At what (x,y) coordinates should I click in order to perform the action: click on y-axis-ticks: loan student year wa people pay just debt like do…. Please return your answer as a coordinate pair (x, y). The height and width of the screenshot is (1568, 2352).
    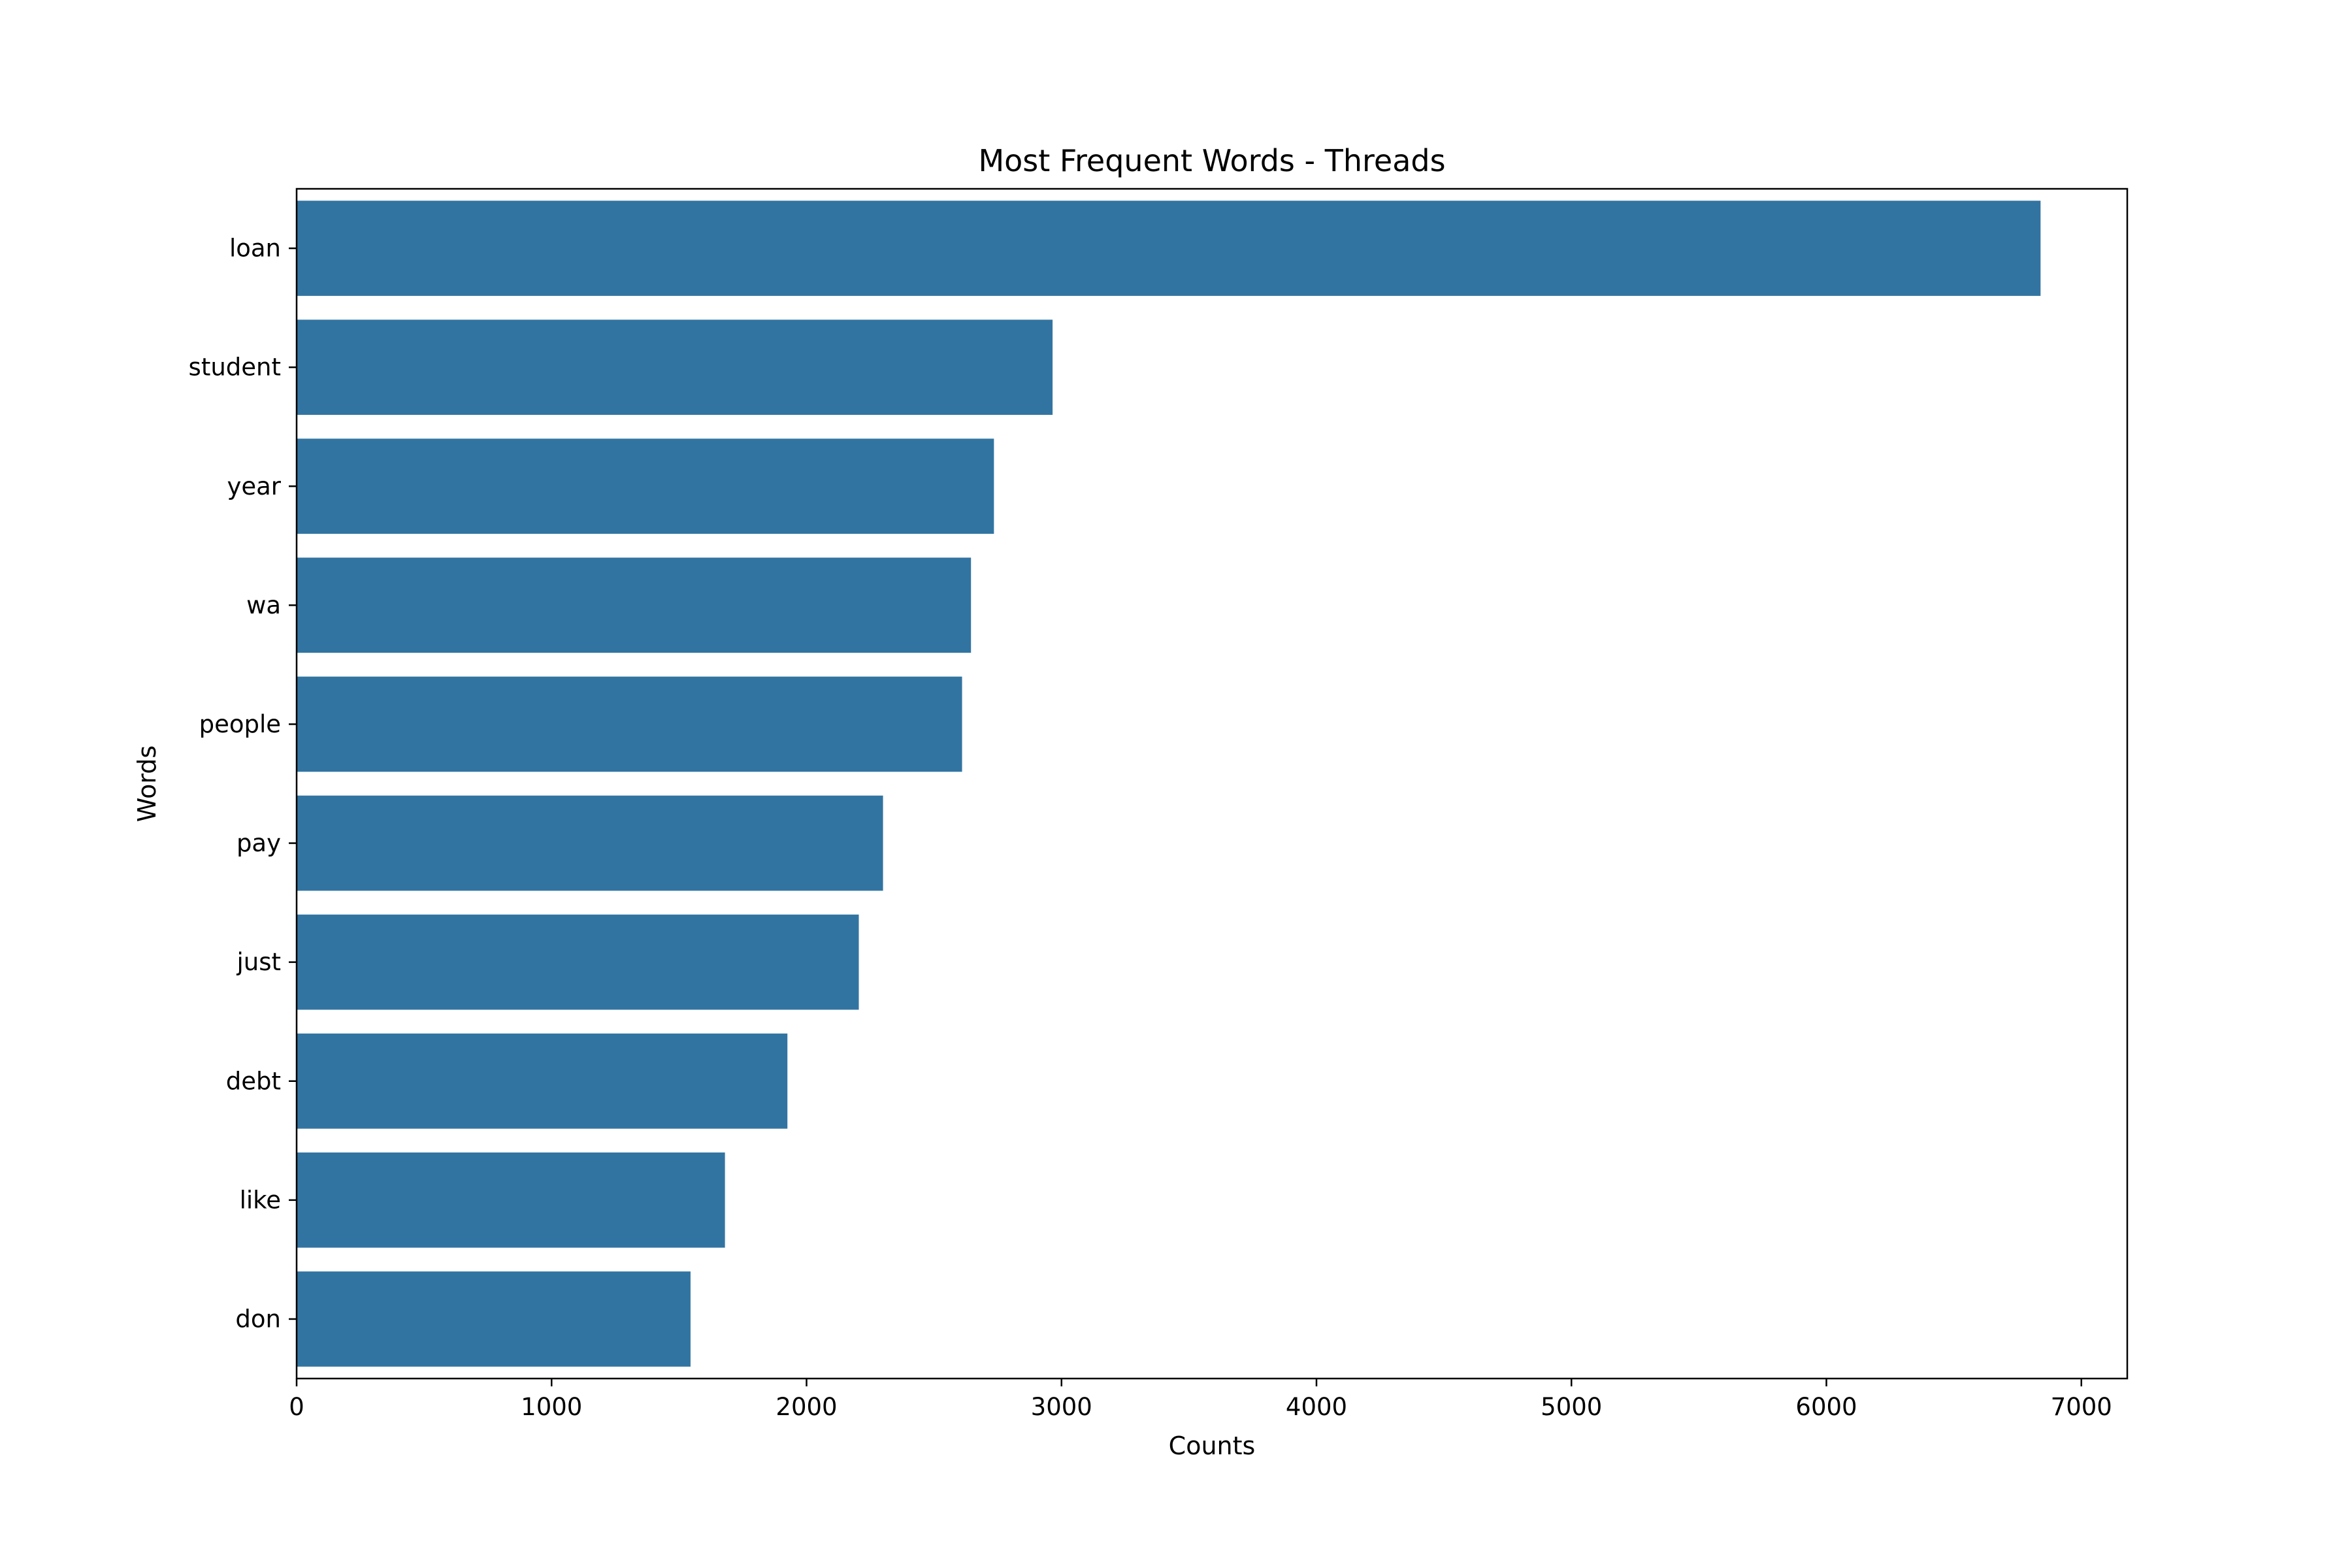
    Looking at the image, I should click on (243, 784).